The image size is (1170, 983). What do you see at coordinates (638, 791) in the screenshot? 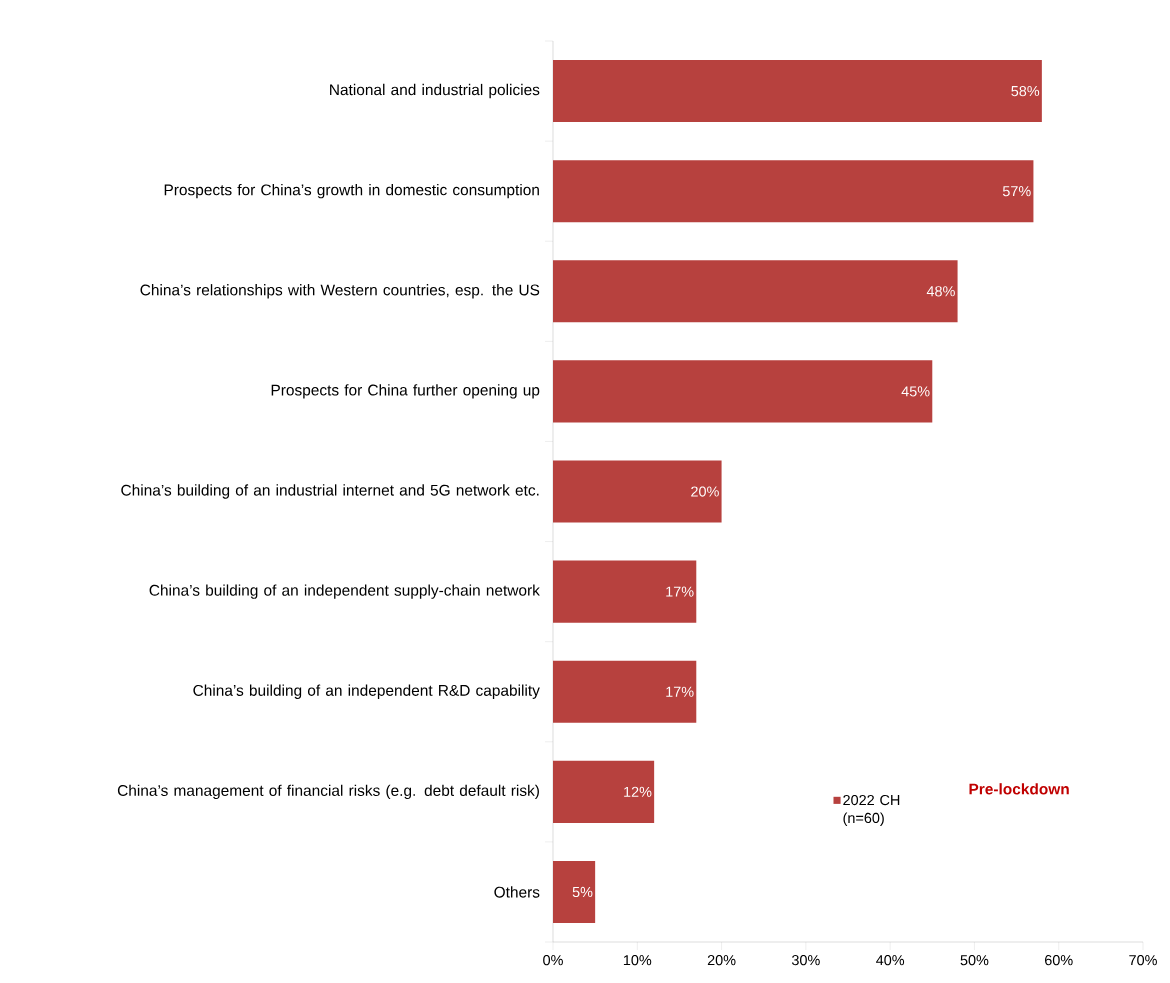
I see `data-label: 12%` at bounding box center [638, 791].